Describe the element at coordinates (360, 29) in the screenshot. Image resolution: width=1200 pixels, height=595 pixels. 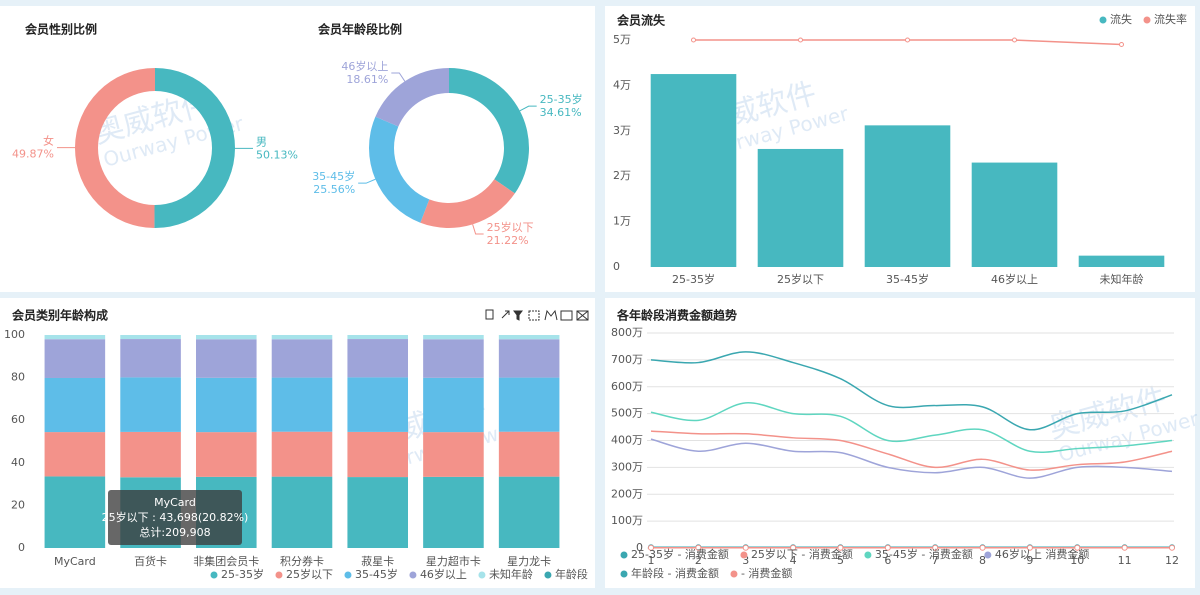
I see `chart-title: 会员年龄段比例` at that location.